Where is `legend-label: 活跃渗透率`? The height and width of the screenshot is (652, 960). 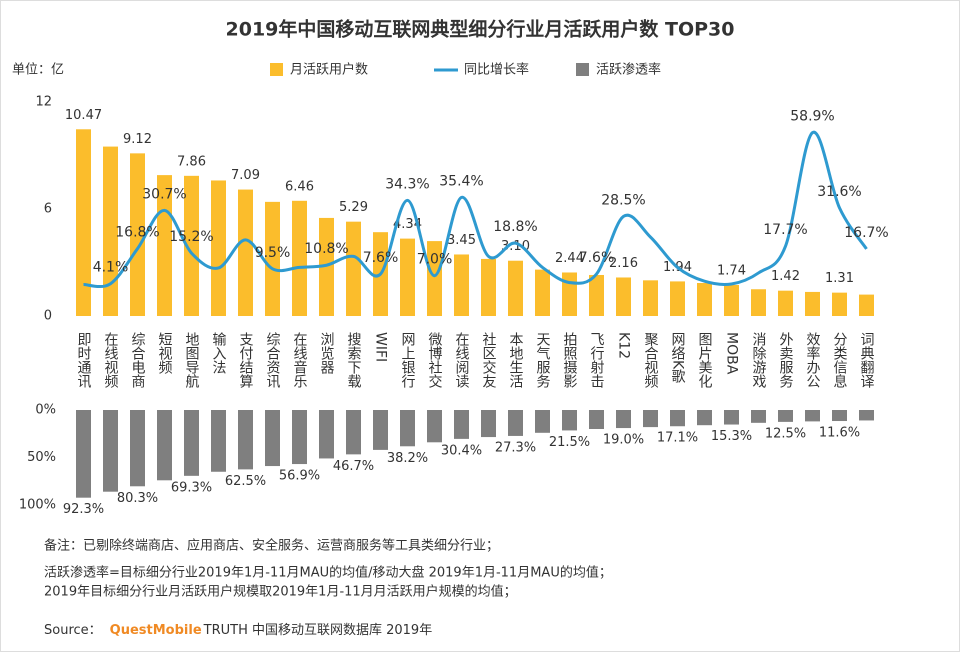
legend-label: 活跃渗透率 is located at coordinates (628, 70).